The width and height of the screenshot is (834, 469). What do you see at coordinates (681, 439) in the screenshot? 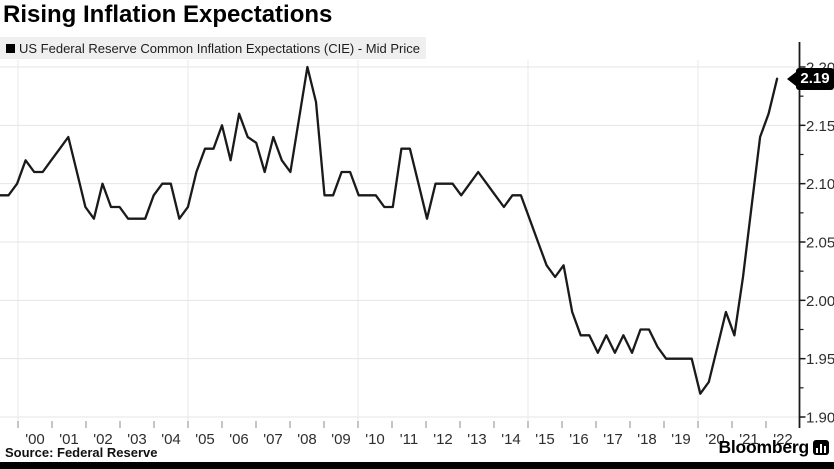
I see `x-tick-label: '19` at bounding box center [681, 439].